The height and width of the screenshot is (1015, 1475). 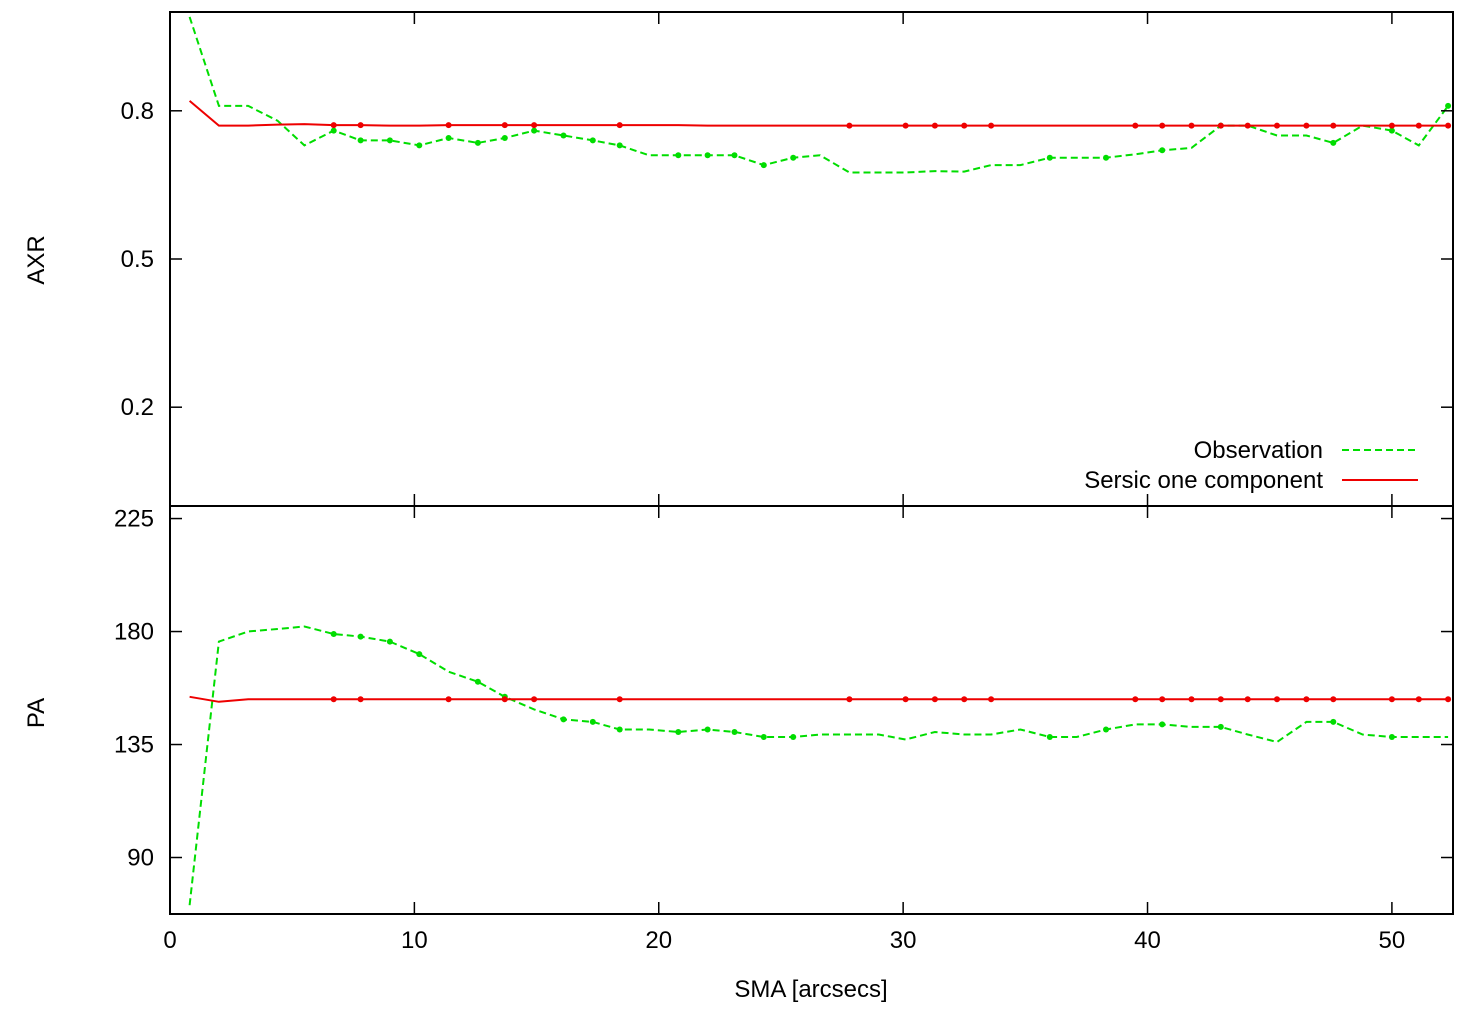 I want to click on axr-sersic-line, so click(x=818, y=113).